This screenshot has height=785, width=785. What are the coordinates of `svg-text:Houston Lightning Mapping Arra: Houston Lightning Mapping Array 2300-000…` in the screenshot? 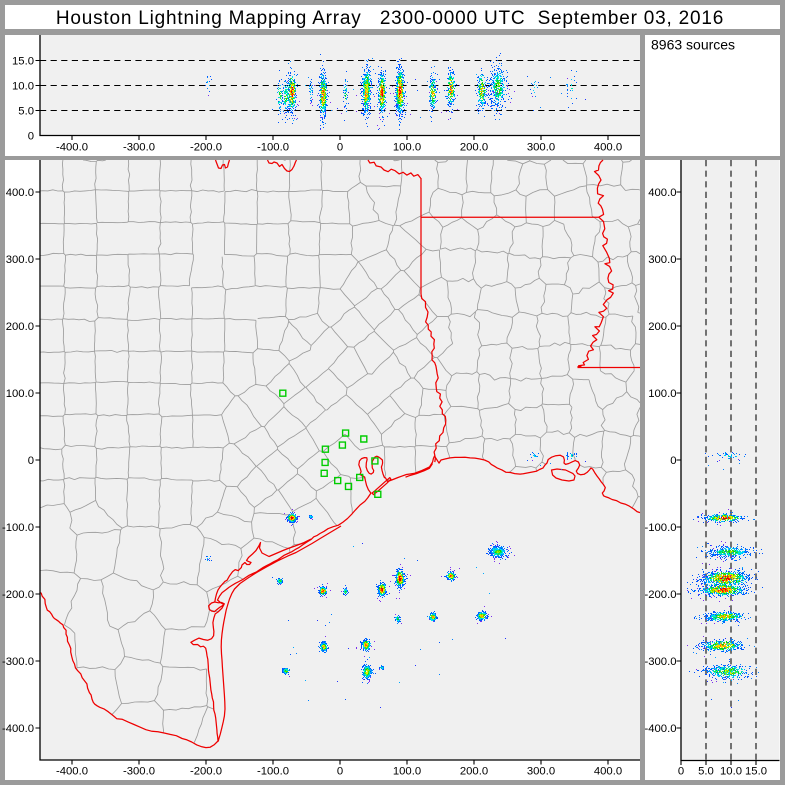 It's located at (390, 18).